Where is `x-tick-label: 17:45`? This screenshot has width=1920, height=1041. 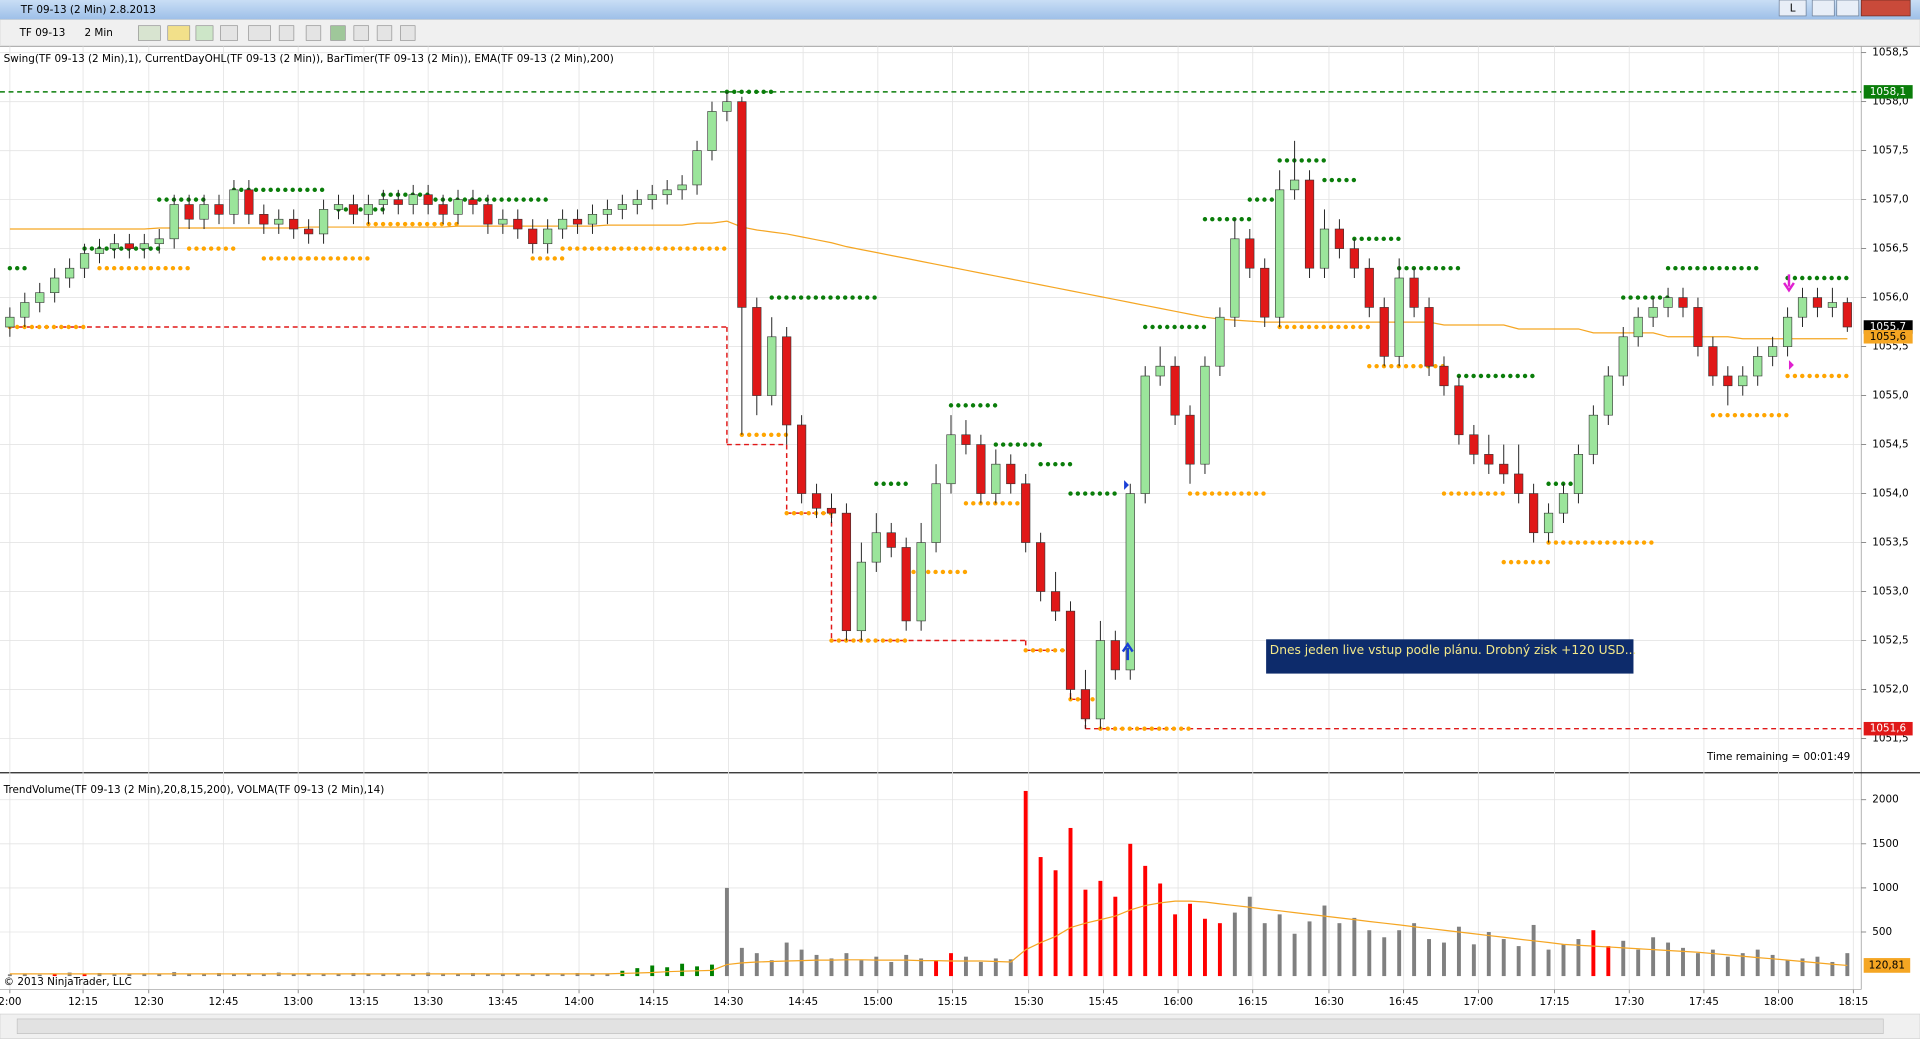
x-tick-label: 17:45 is located at coordinates (1704, 1002).